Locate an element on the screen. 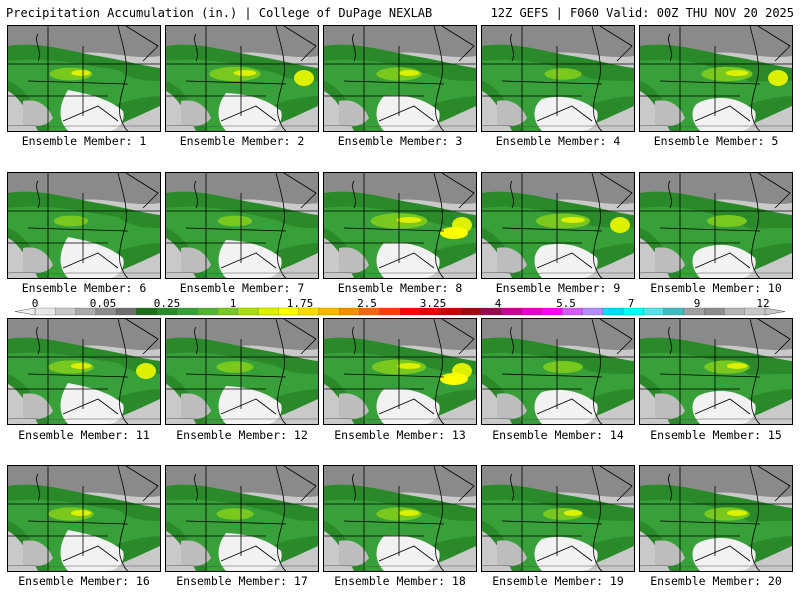 The width and height of the screenshot is (800, 600). ensemble-member-label: Ensemble Member: 14 is located at coordinates (558, 435).